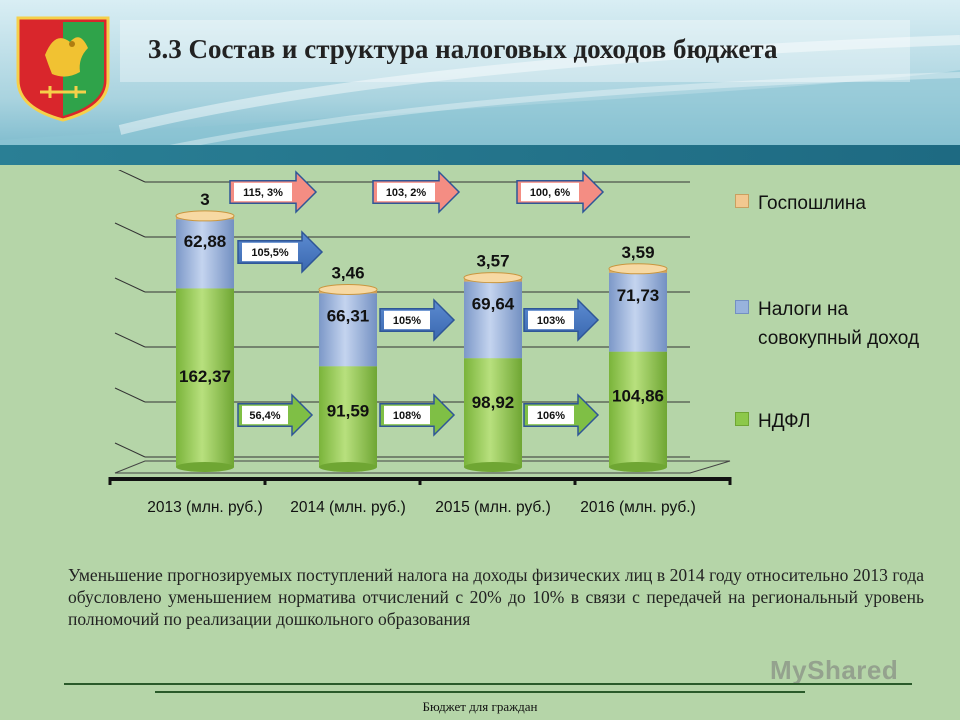 The image size is (960, 720). I want to click on arrow-sovokupny-growth-label: 103%, so click(551, 321).